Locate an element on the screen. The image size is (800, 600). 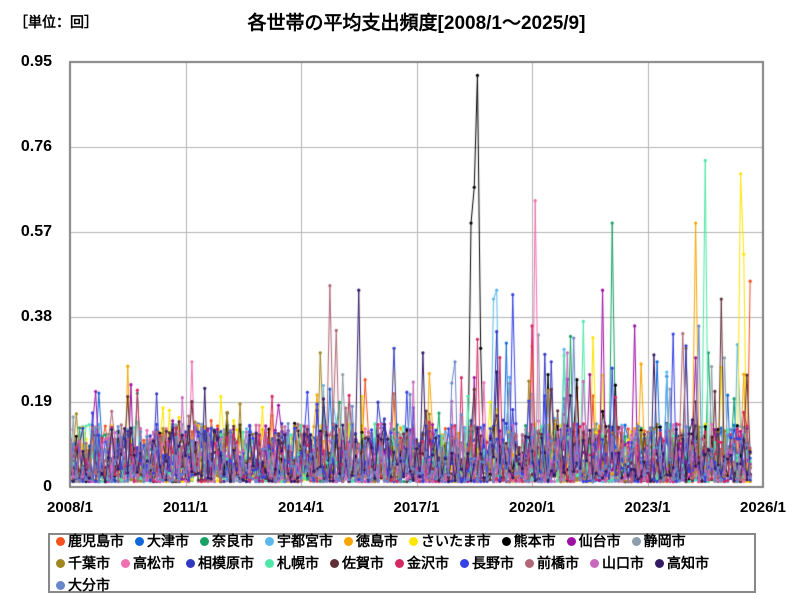
legend-label: 高松市 is located at coordinates (154, 563).